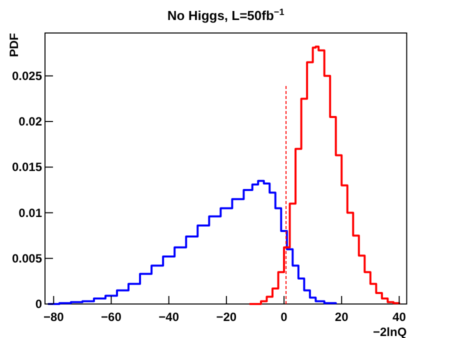 Image resolution: width=452 pixels, height=338 pixels. What do you see at coordinates (341, 317) in the screenshot?
I see `x-tick-label: 20` at bounding box center [341, 317].